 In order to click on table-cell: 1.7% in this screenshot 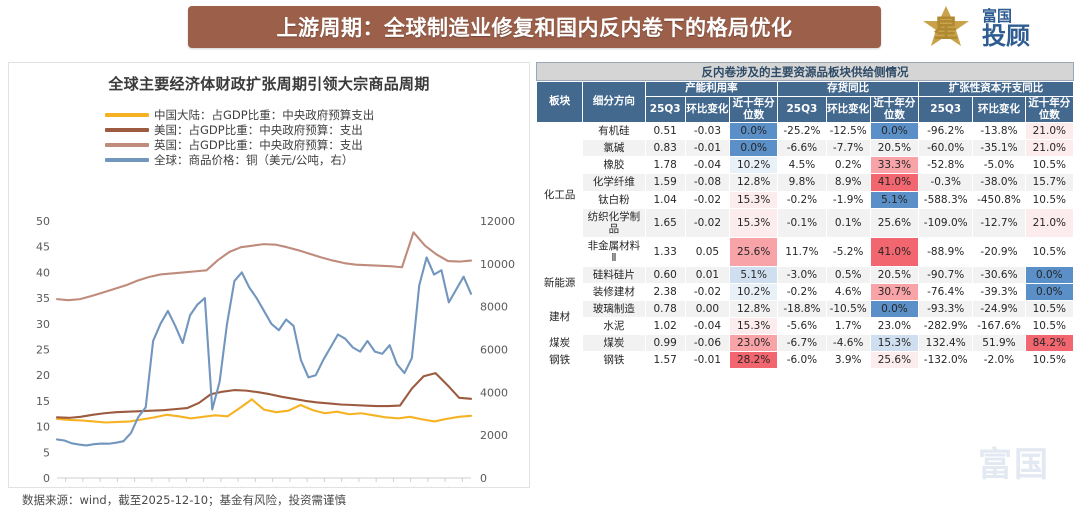, I will do `click(848, 326)`.